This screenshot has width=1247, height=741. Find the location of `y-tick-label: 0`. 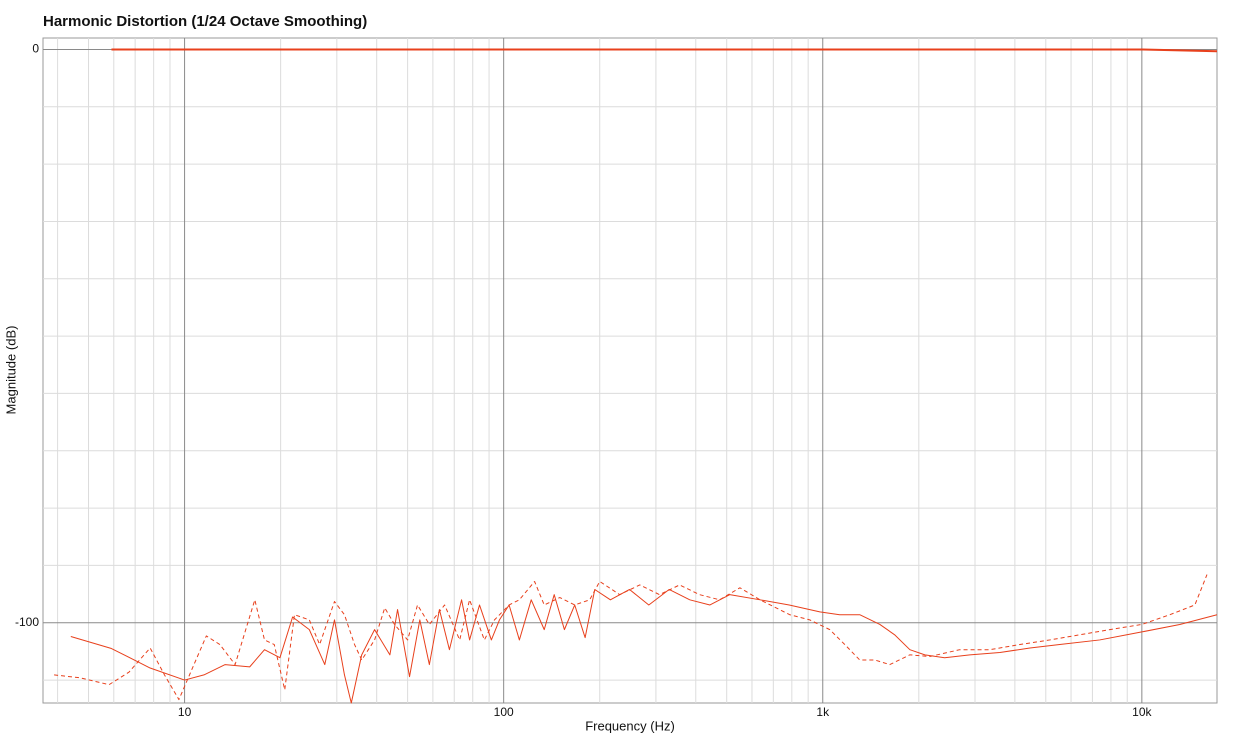

y-tick-label: 0 is located at coordinates (35, 49).